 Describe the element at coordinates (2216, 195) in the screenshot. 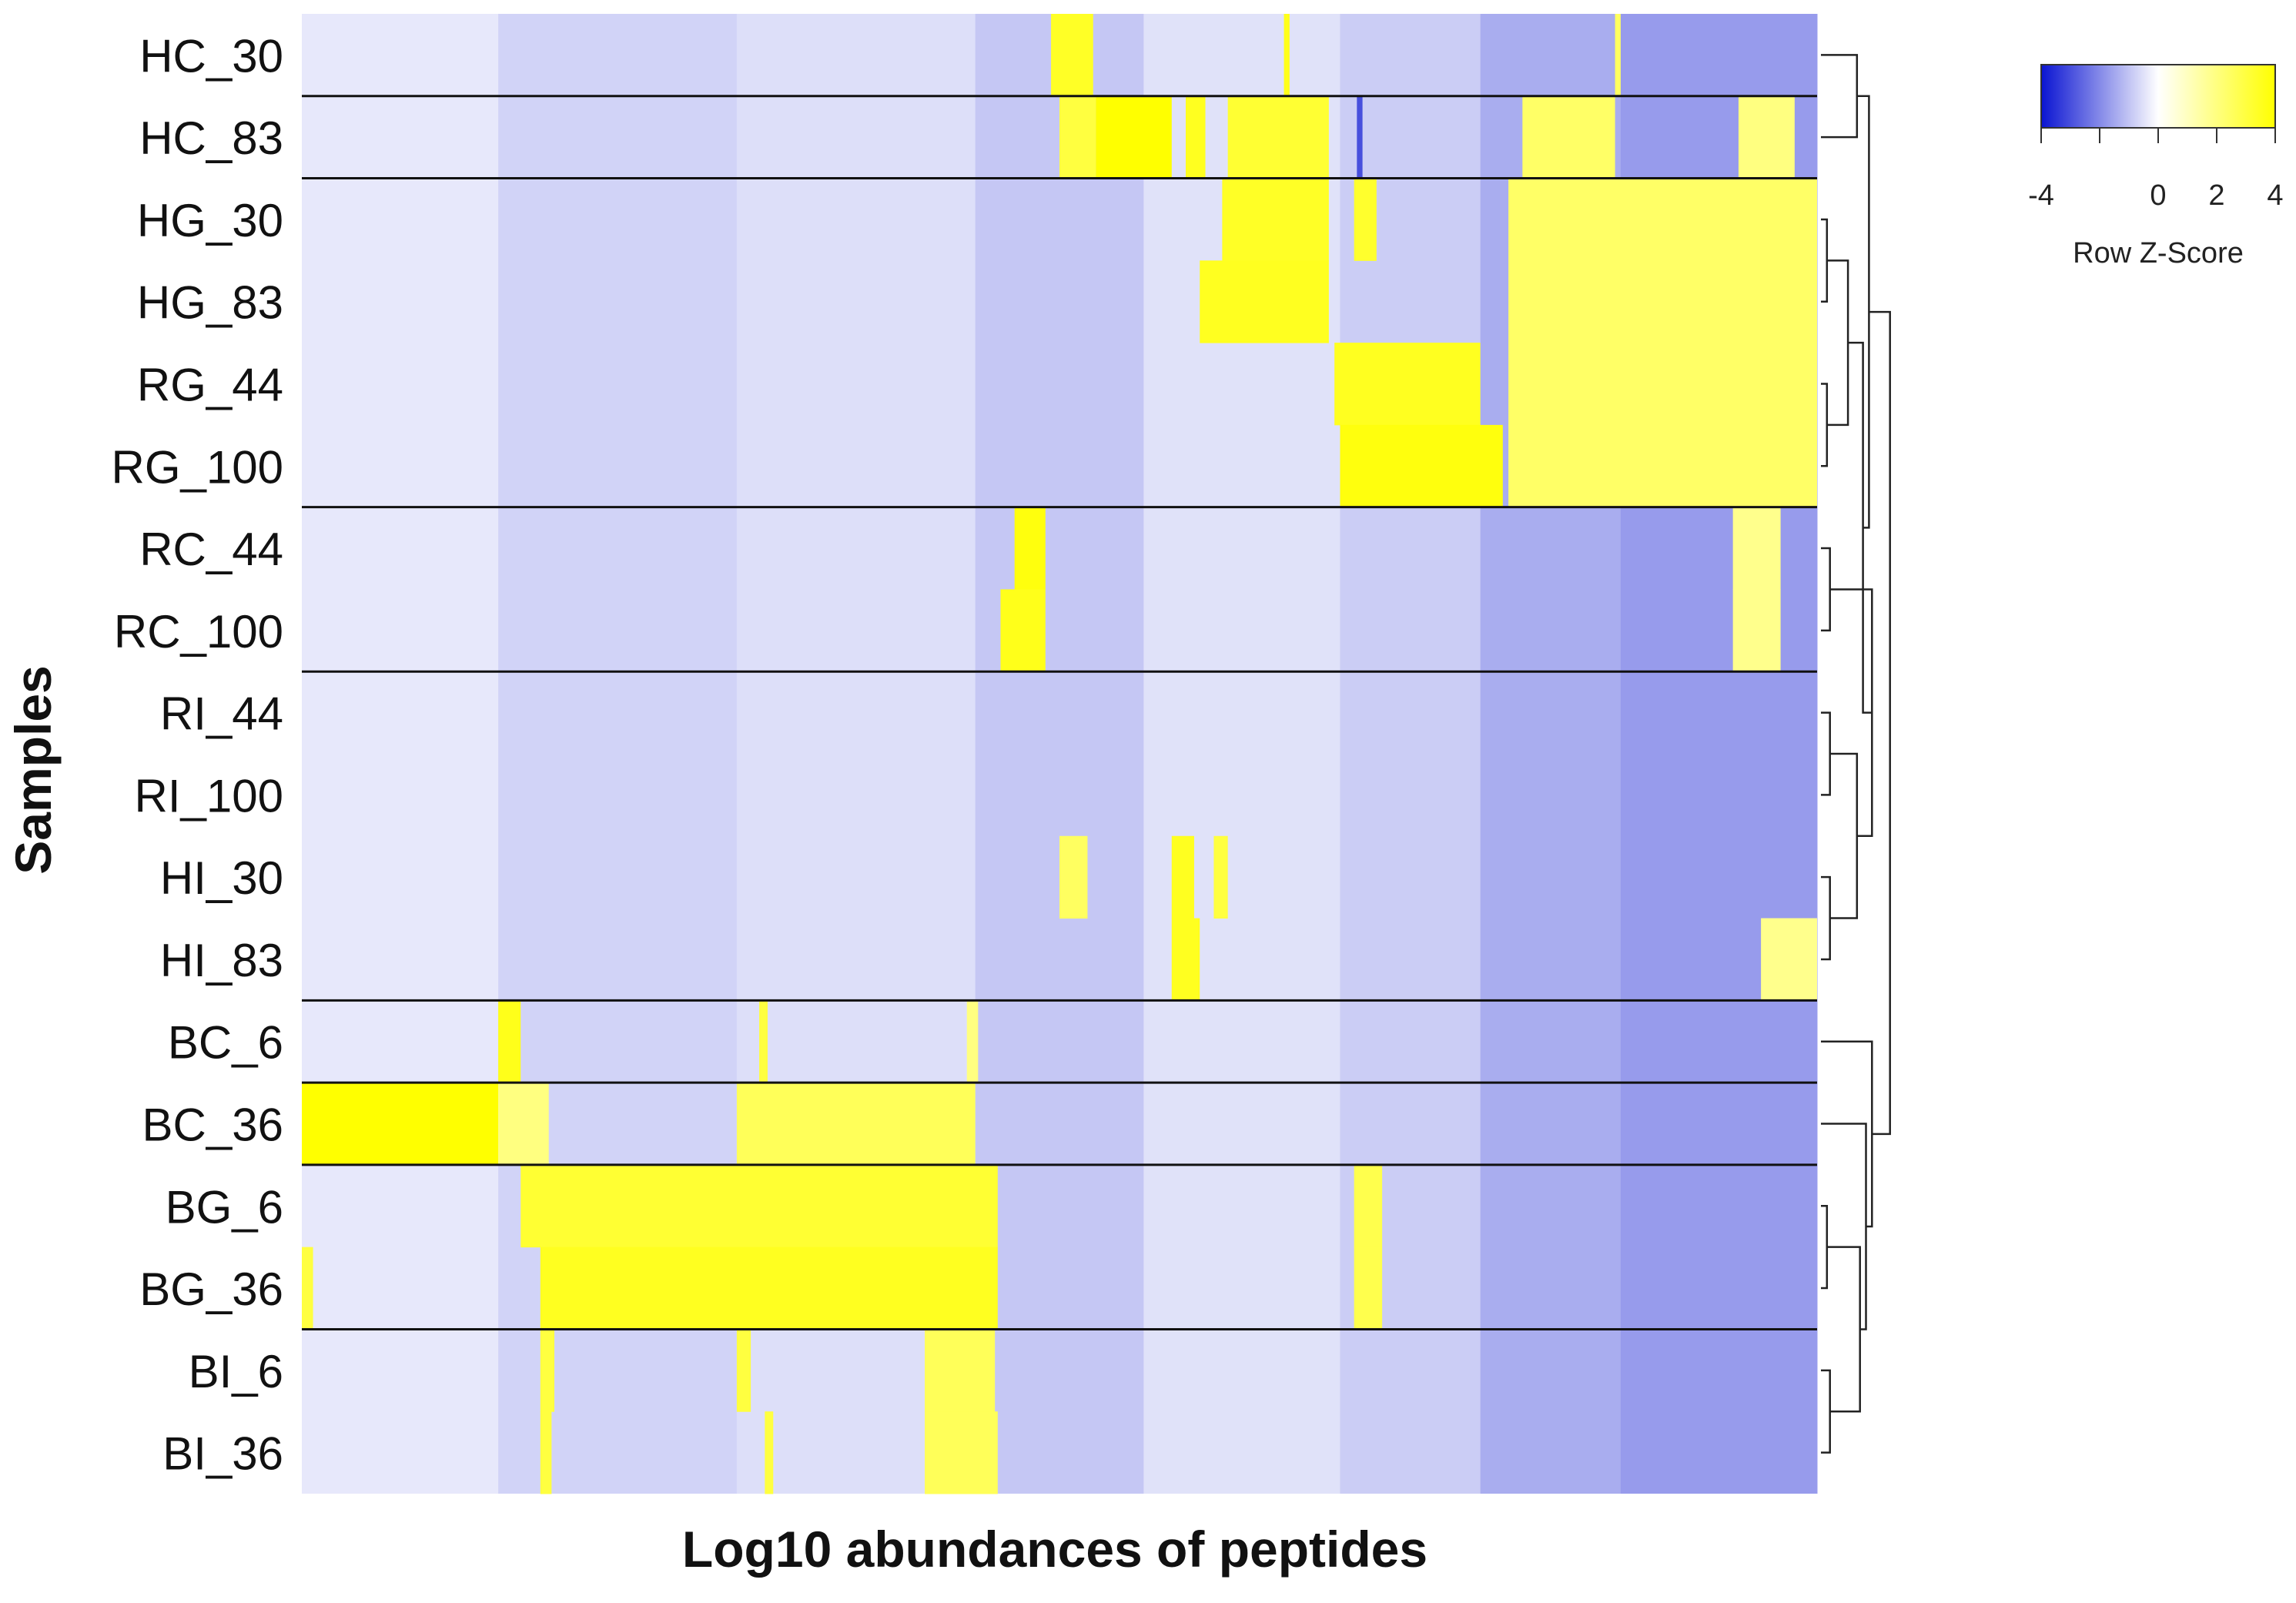

I see `color-key-tick-label: 2` at that location.